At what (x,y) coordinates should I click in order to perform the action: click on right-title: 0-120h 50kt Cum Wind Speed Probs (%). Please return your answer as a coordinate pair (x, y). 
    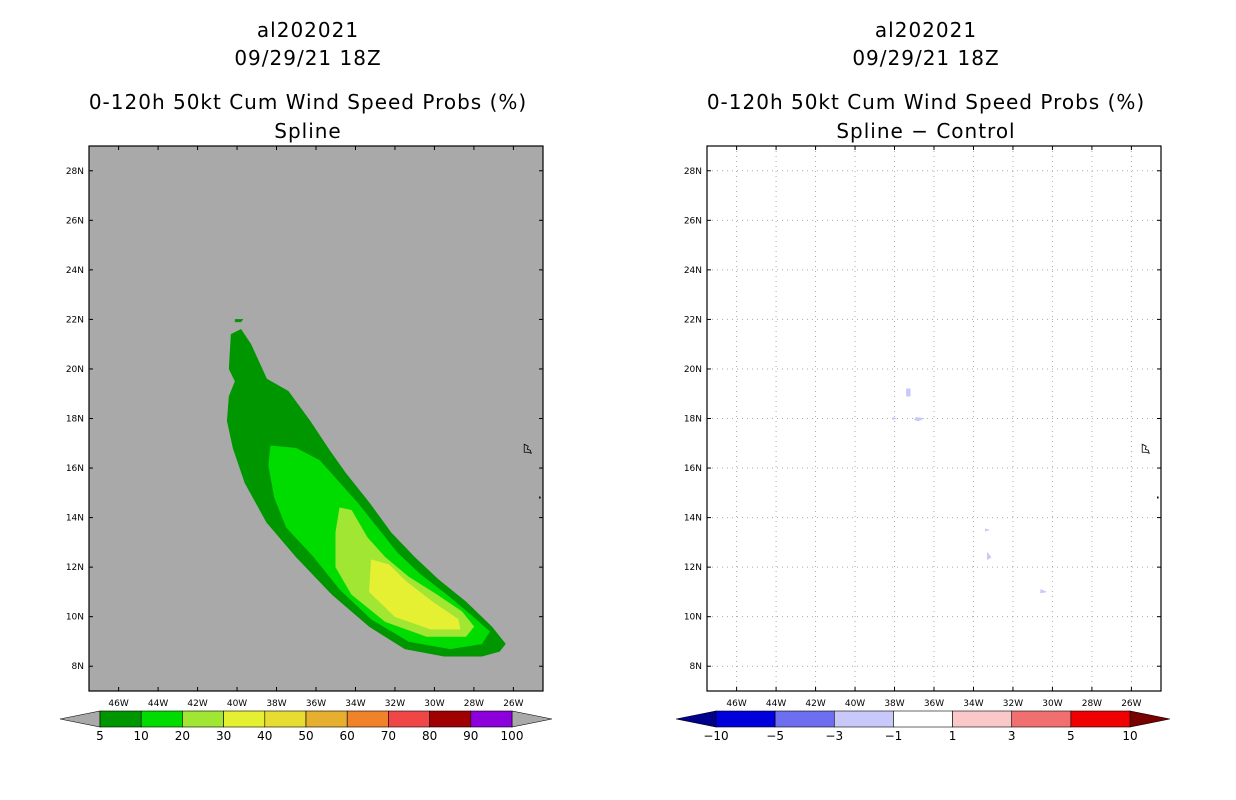
    Looking at the image, I should click on (926, 102).